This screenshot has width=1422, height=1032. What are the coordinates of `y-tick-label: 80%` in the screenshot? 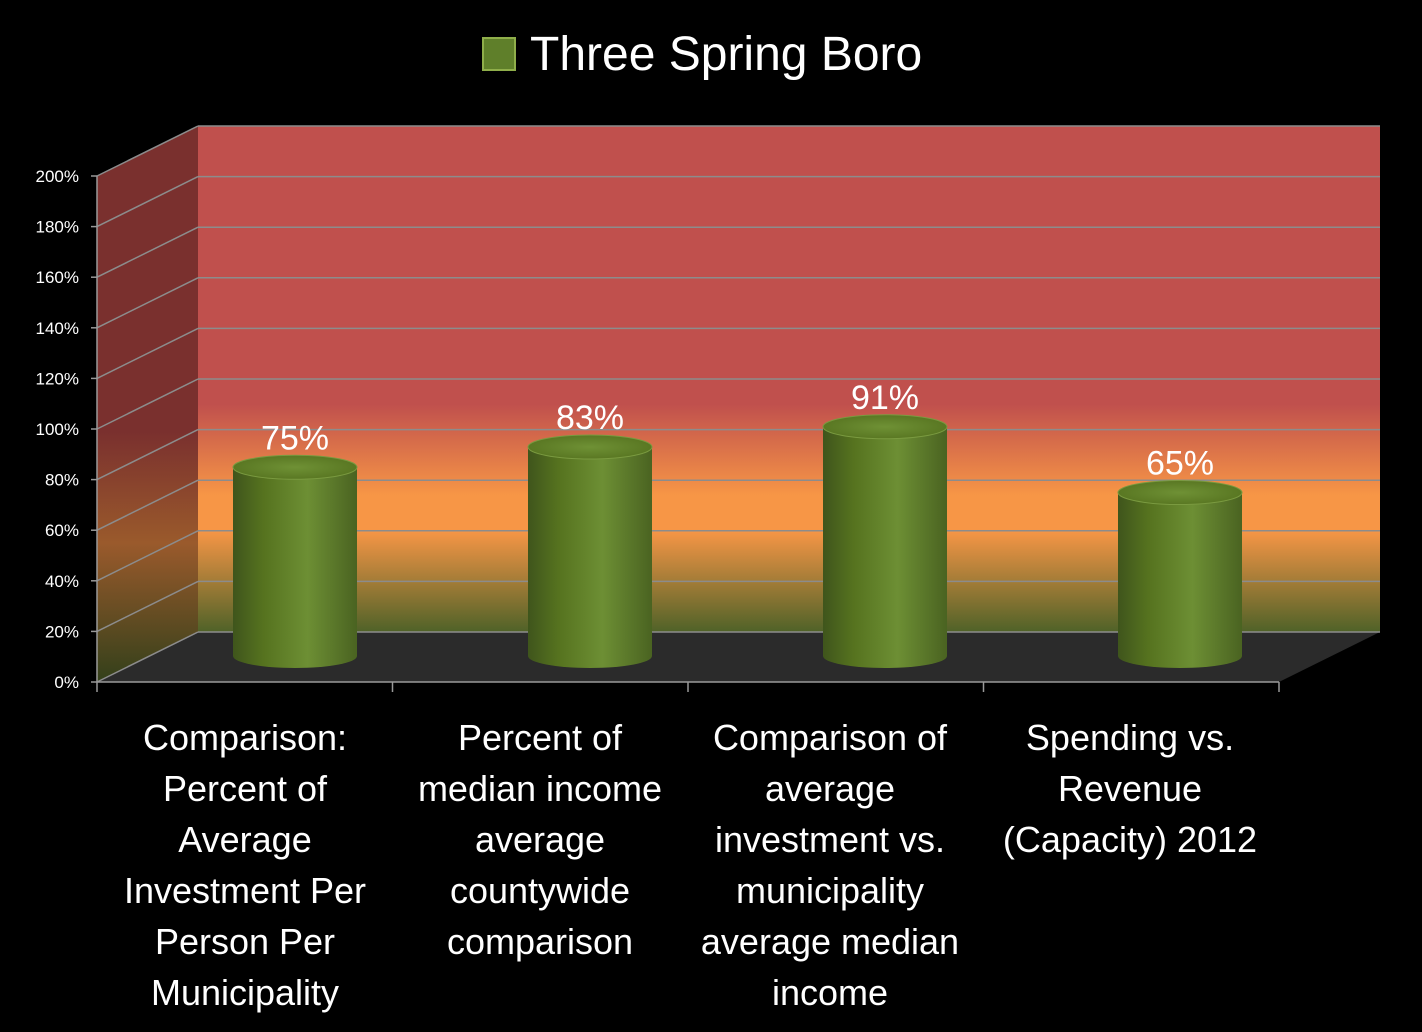 It's located at (62, 480).